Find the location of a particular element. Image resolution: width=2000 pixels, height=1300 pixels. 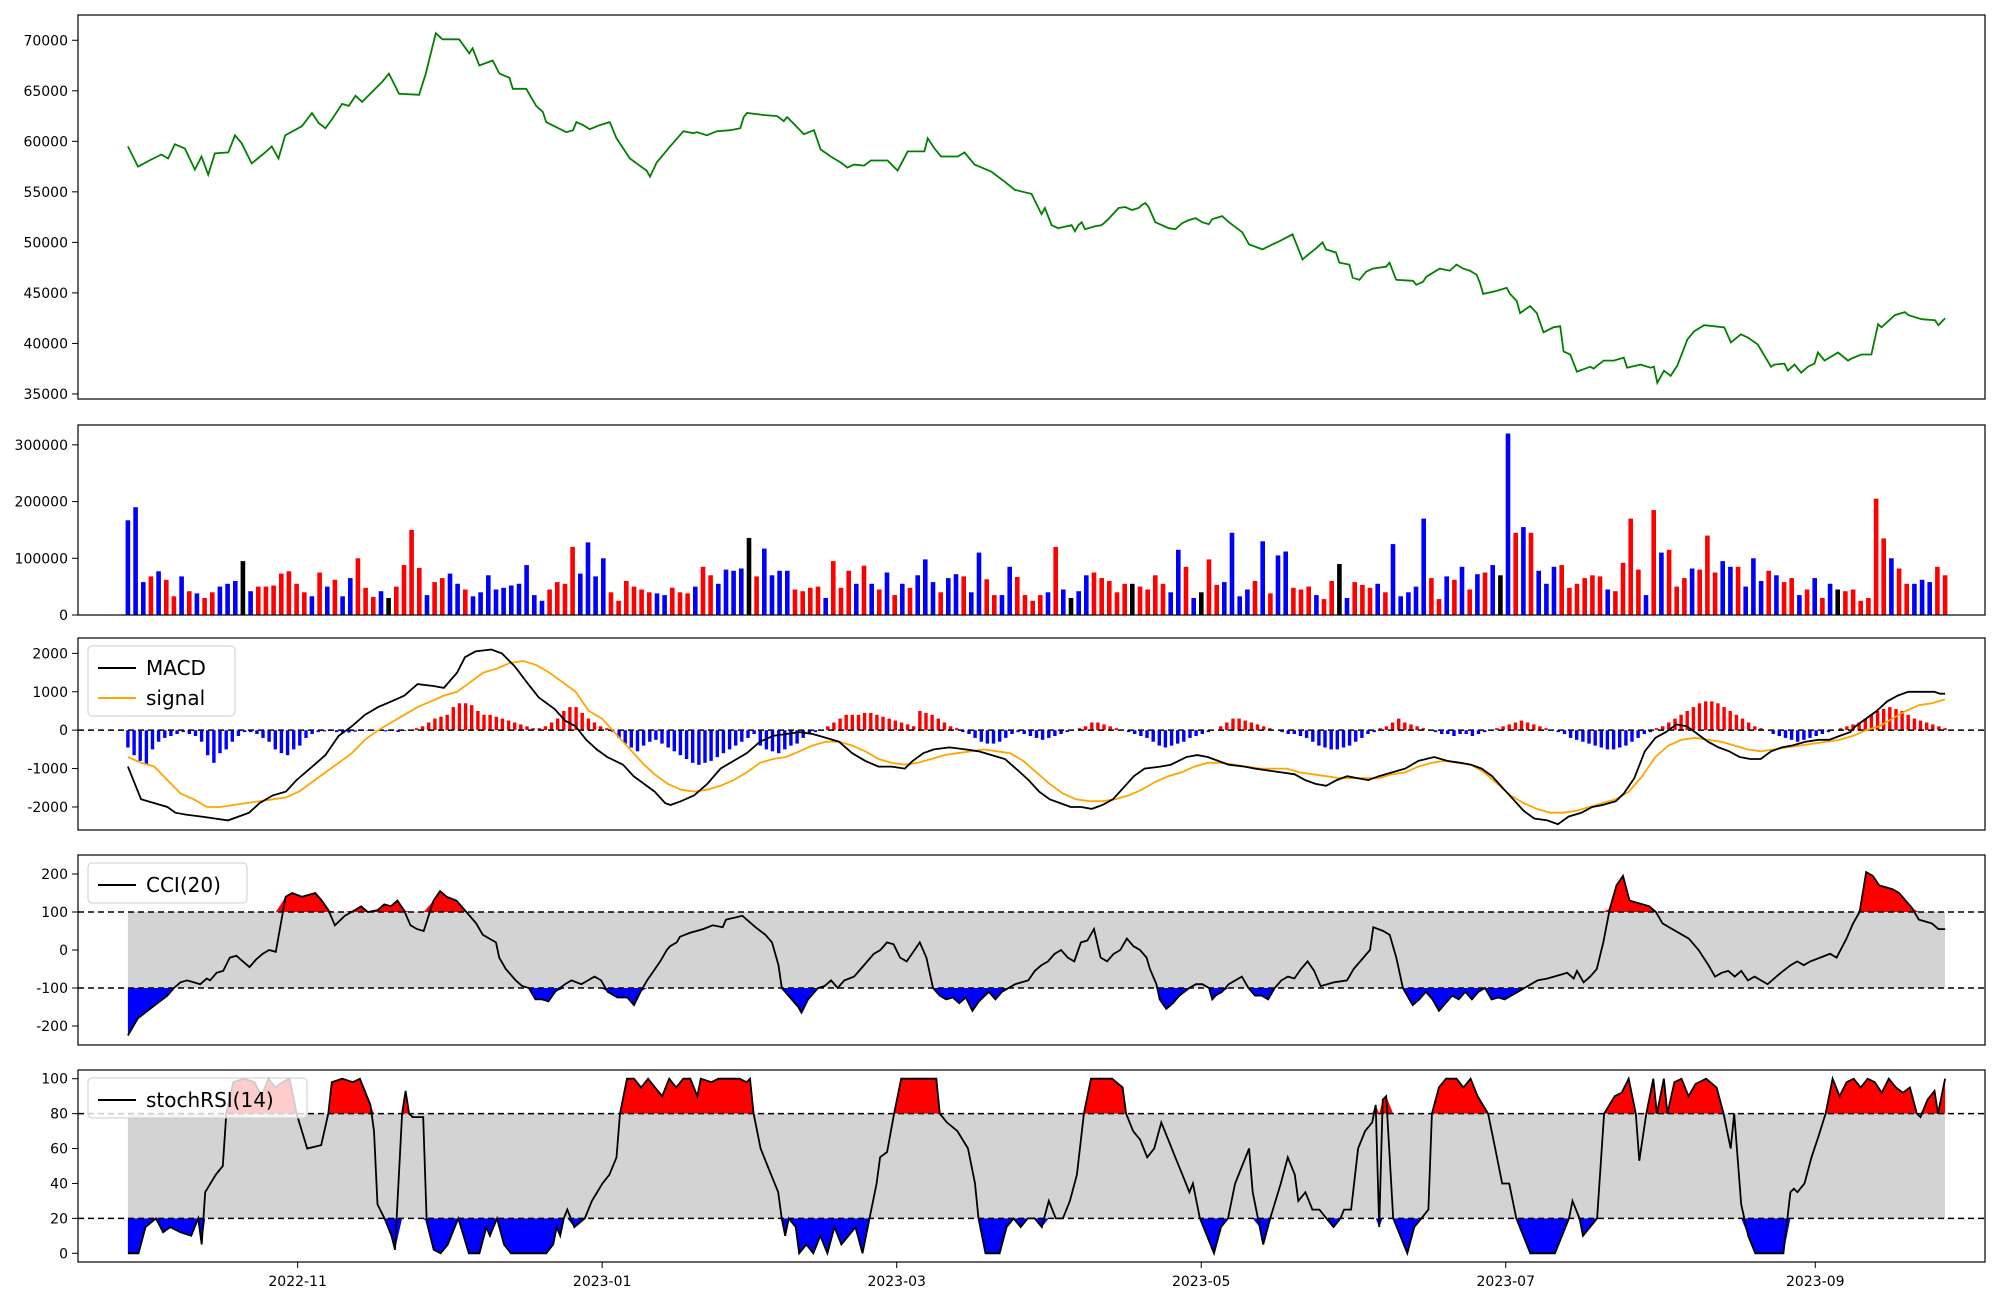

macd-line is located at coordinates (1036, 737).